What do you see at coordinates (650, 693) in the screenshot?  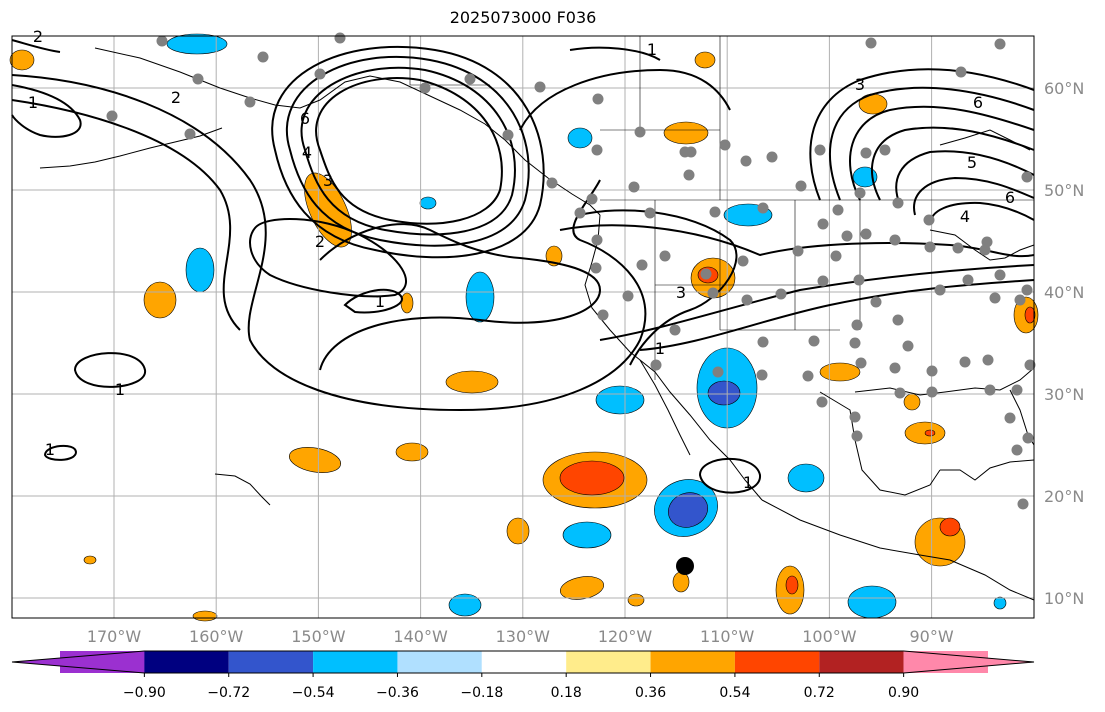 I see `colorbar-tick-label: 0.36` at bounding box center [650, 693].